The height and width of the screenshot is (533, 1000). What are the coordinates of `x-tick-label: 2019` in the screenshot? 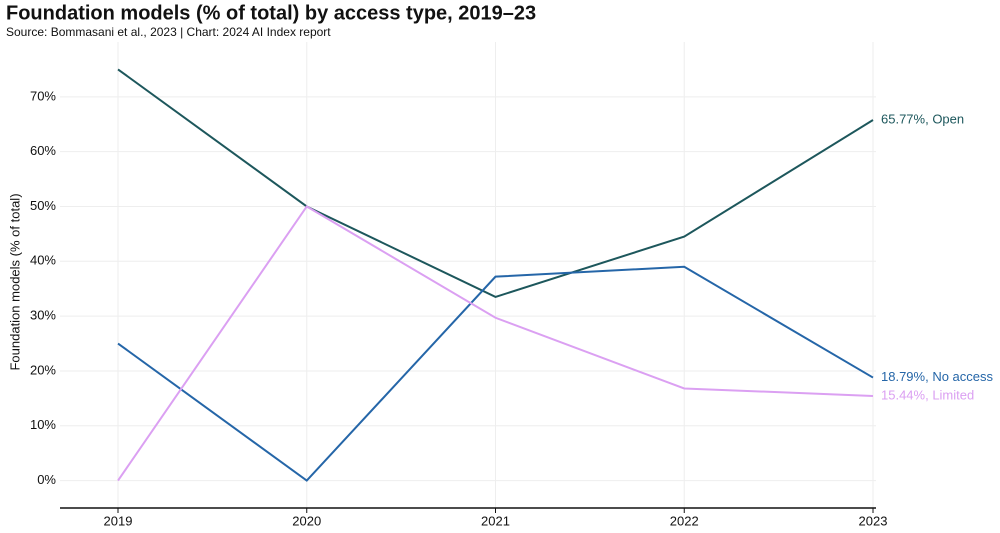 It's located at (118, 520).